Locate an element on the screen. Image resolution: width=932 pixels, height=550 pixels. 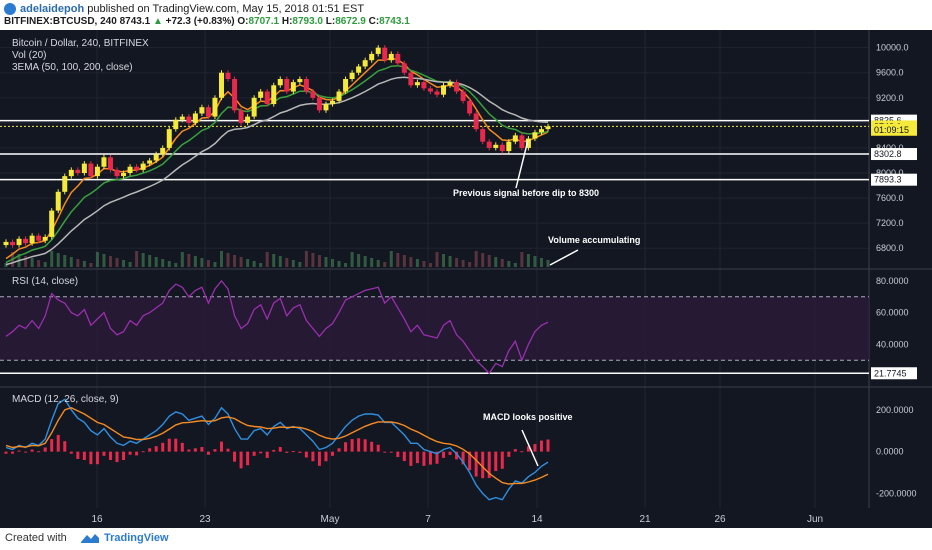
tradingview-brand: TradingView is located at coordinates (136, 538).